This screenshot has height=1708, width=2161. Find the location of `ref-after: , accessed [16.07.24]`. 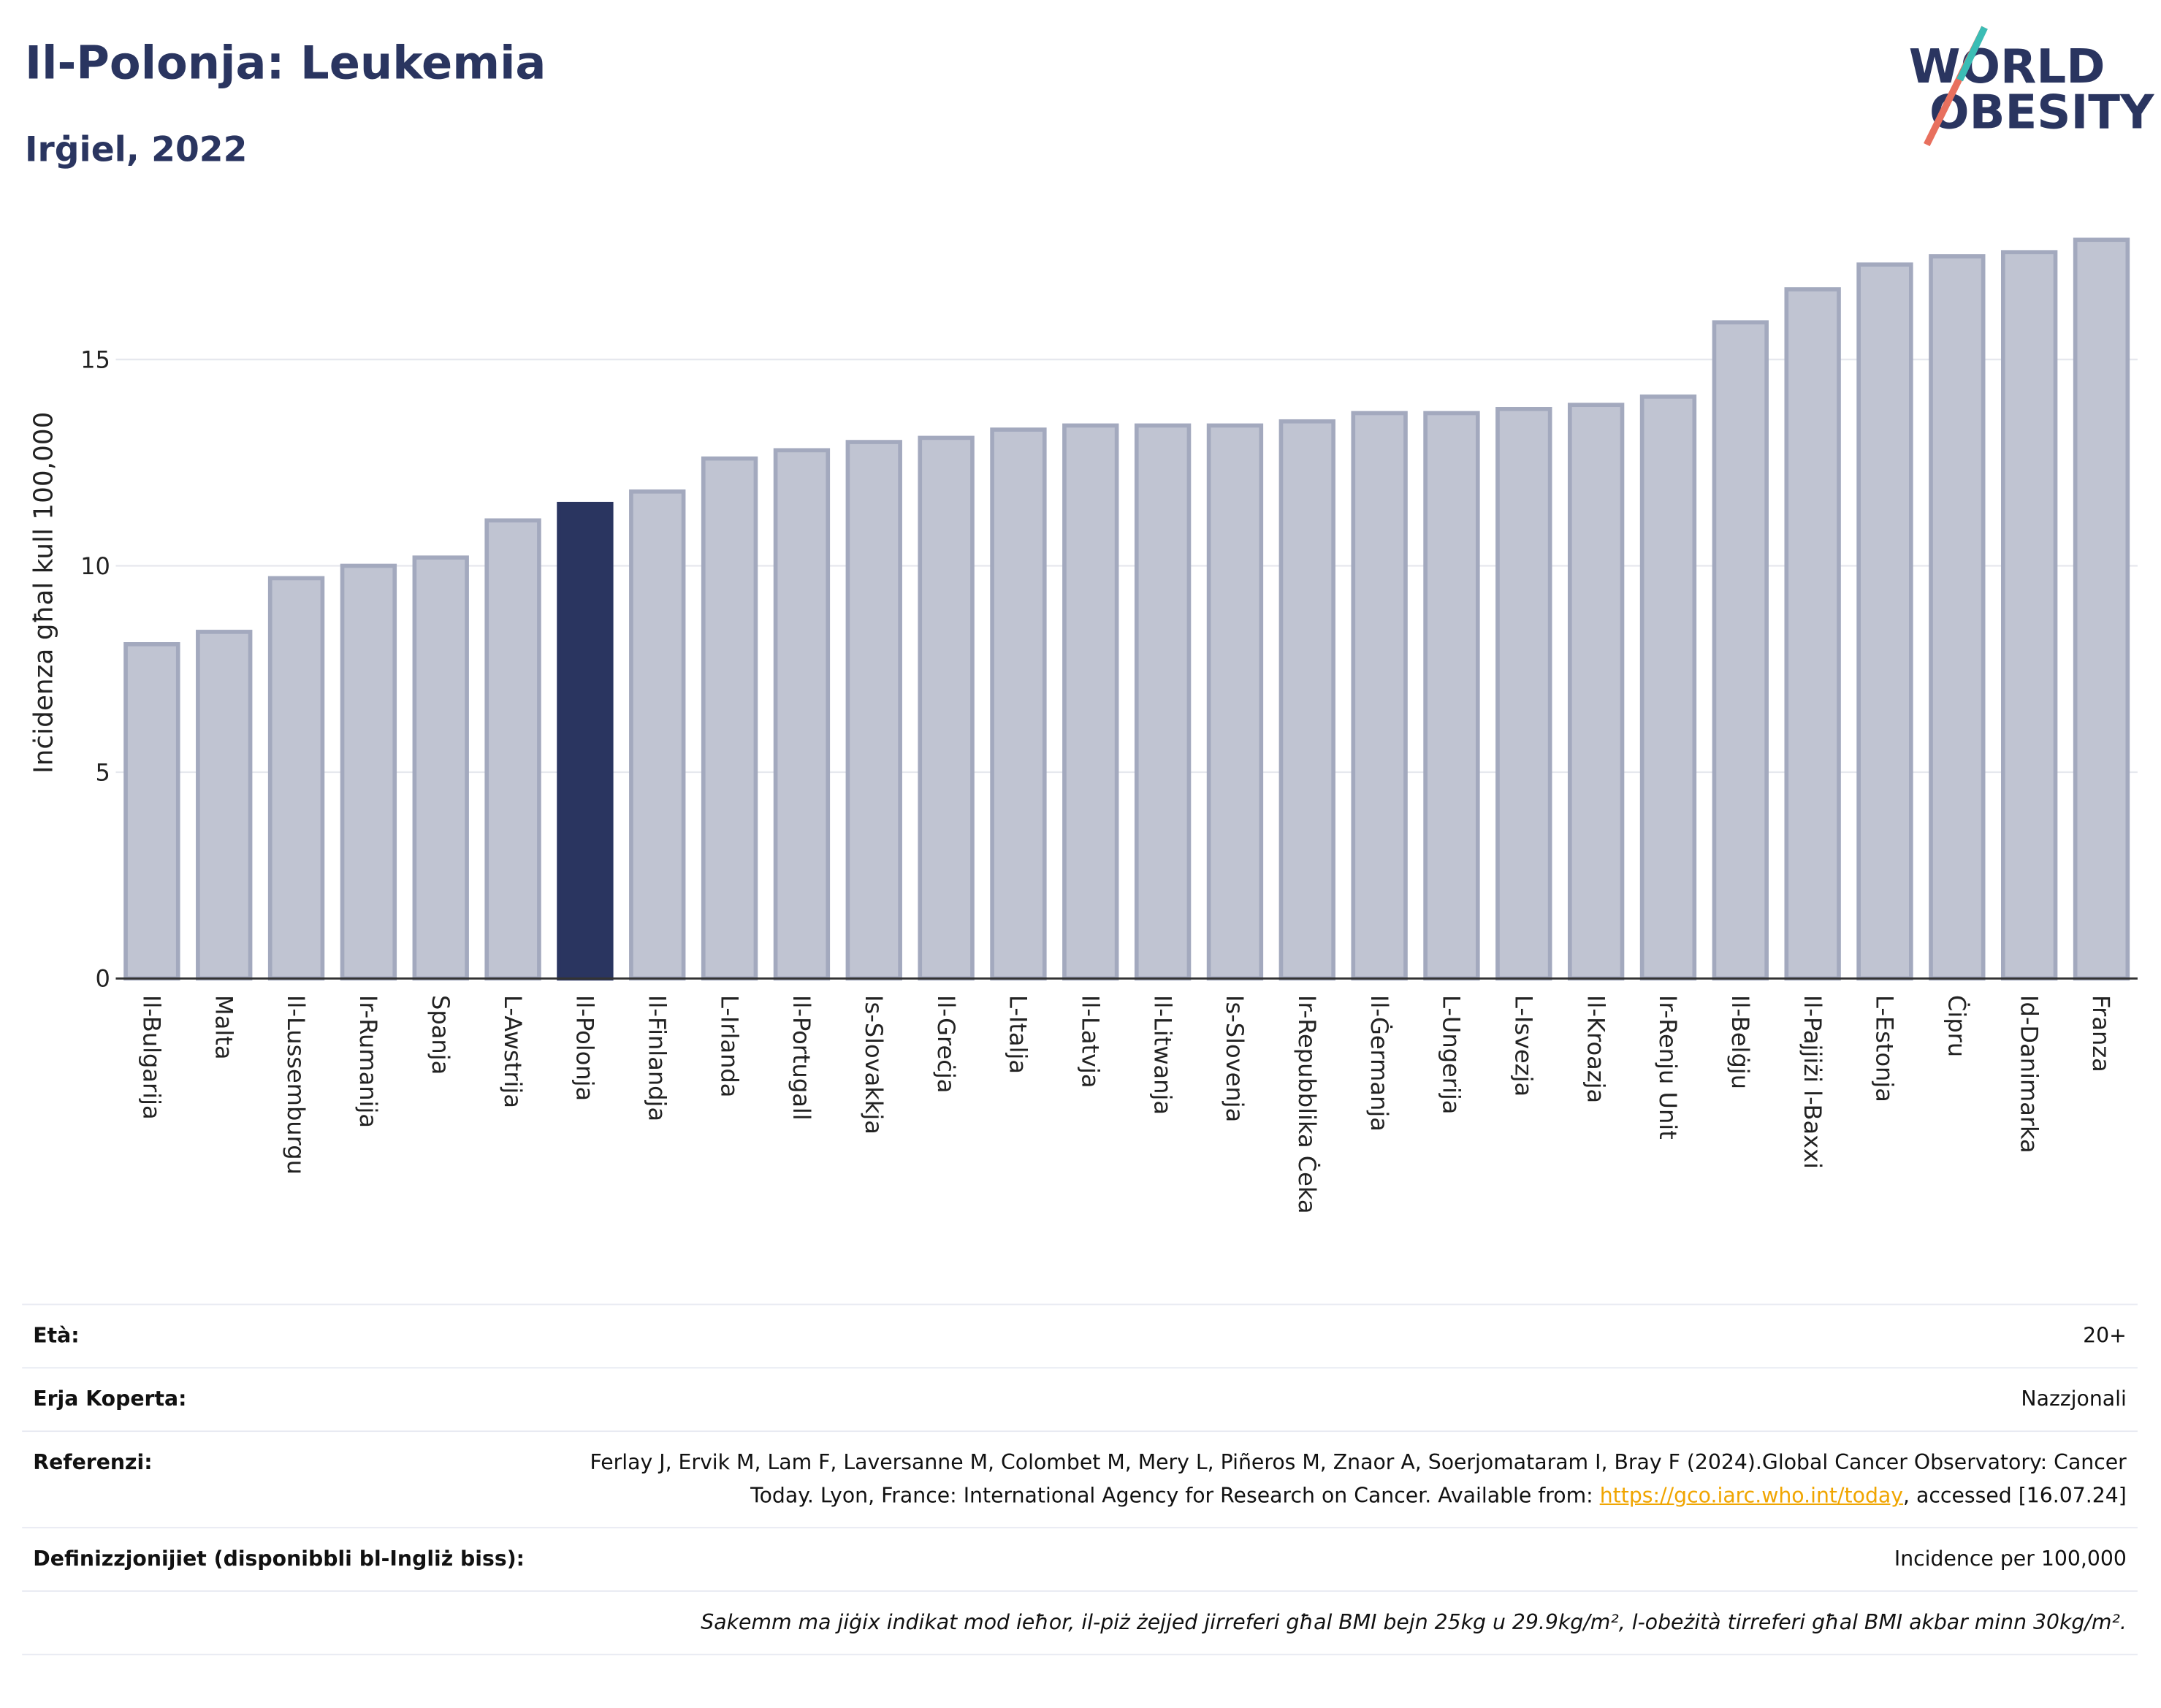

ref-after: , accessed [16.07.24] is located at coordinates (2015, 1495).